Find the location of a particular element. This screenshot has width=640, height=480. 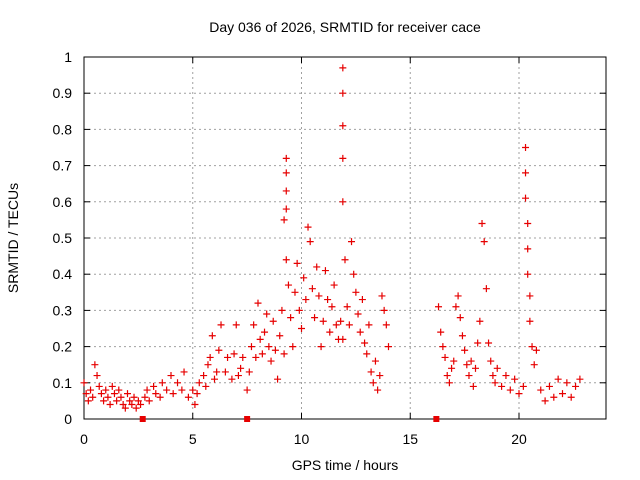

y-tick-label: 0.5 is located at coordinates (63, 238).